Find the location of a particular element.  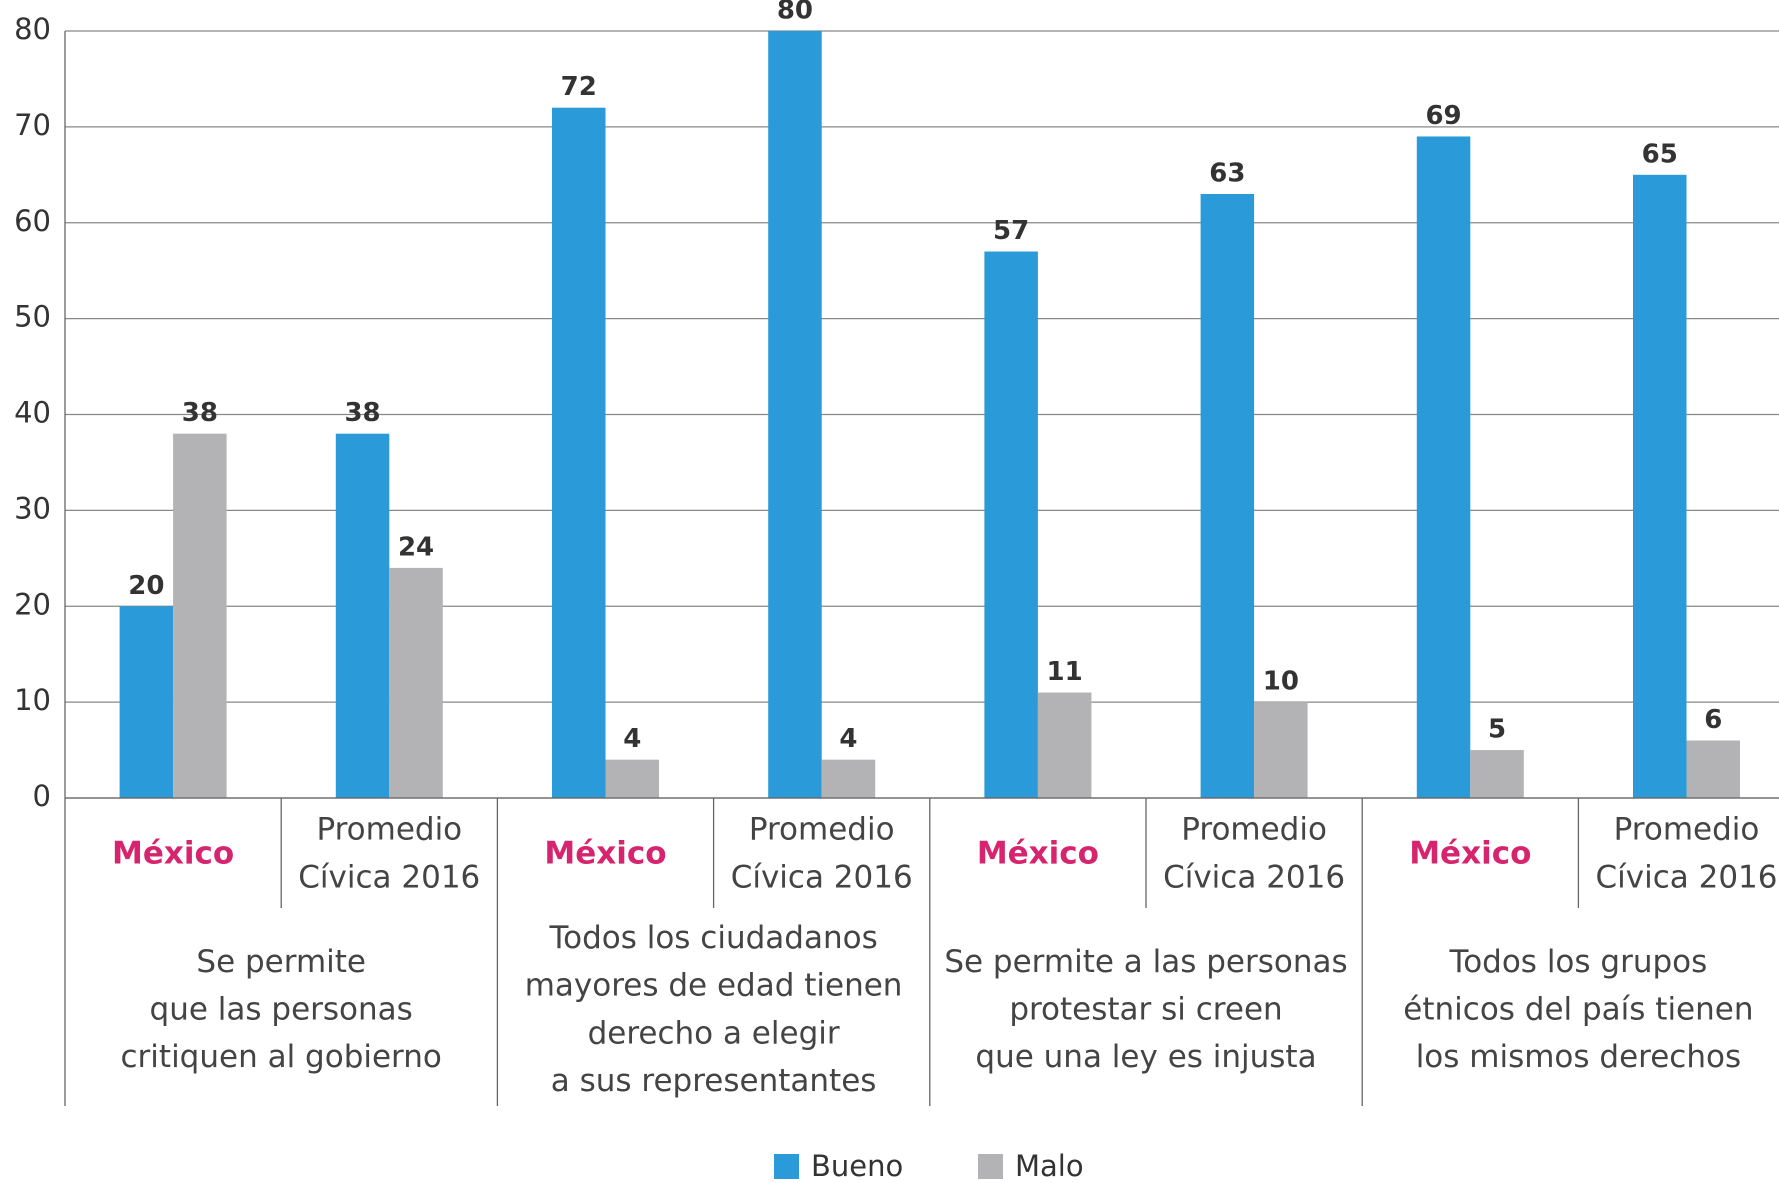

data-label: 11 is located at coordinates (1065, 672).